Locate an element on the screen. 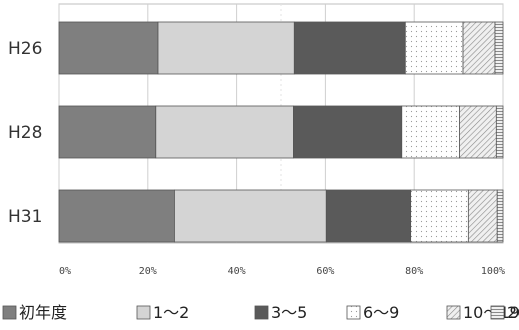  category-label: H26 is located at coordinates (25, 49).